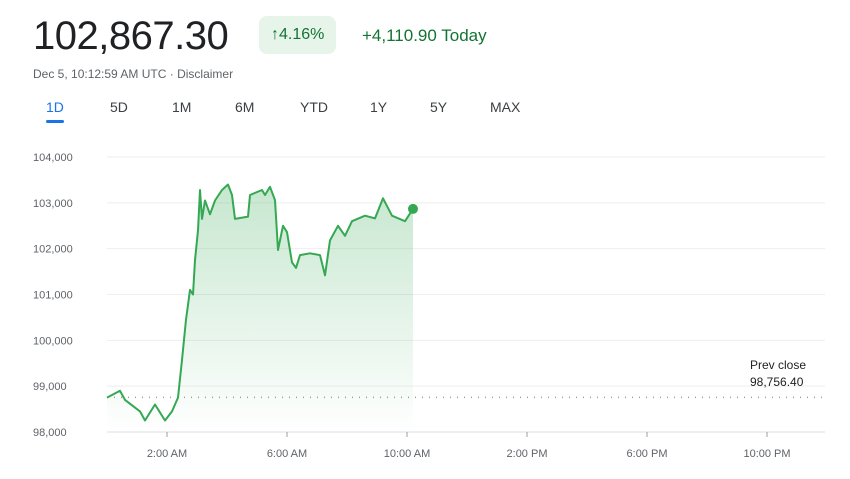  What do you see at coordinates (407, 454) in the screenshot?
I see `x-tick-label: 10:00 AM` at bounding box center [407, 454].